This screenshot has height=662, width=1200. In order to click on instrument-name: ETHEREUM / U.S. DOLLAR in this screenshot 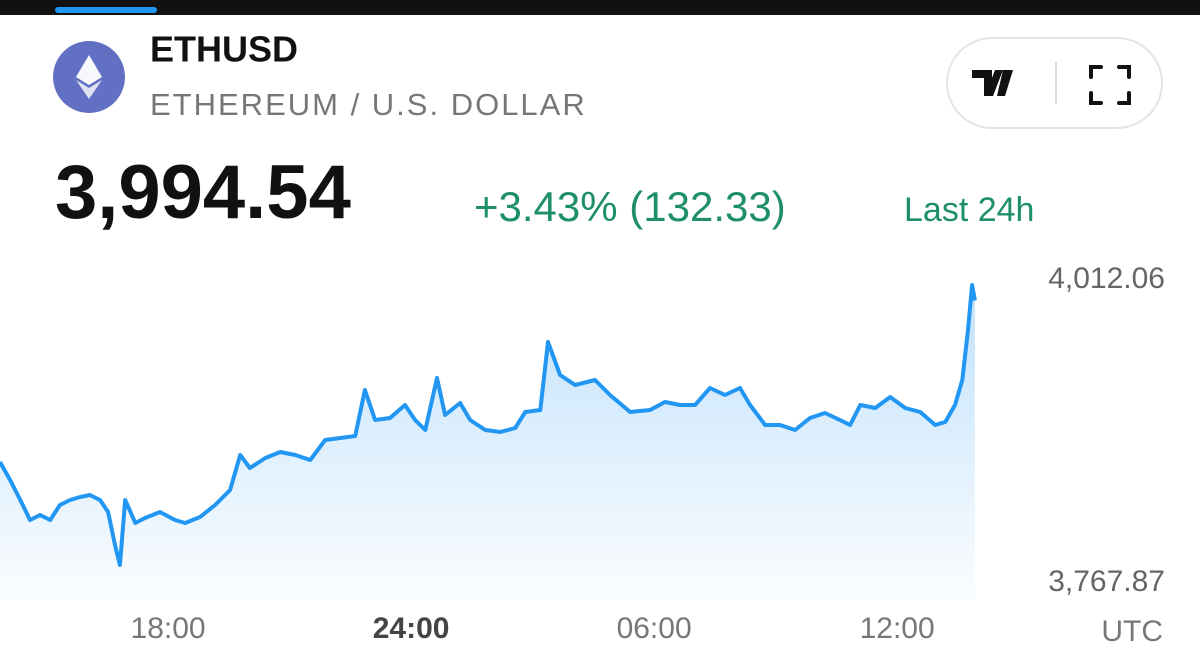, I will do `click(368, 104)`.